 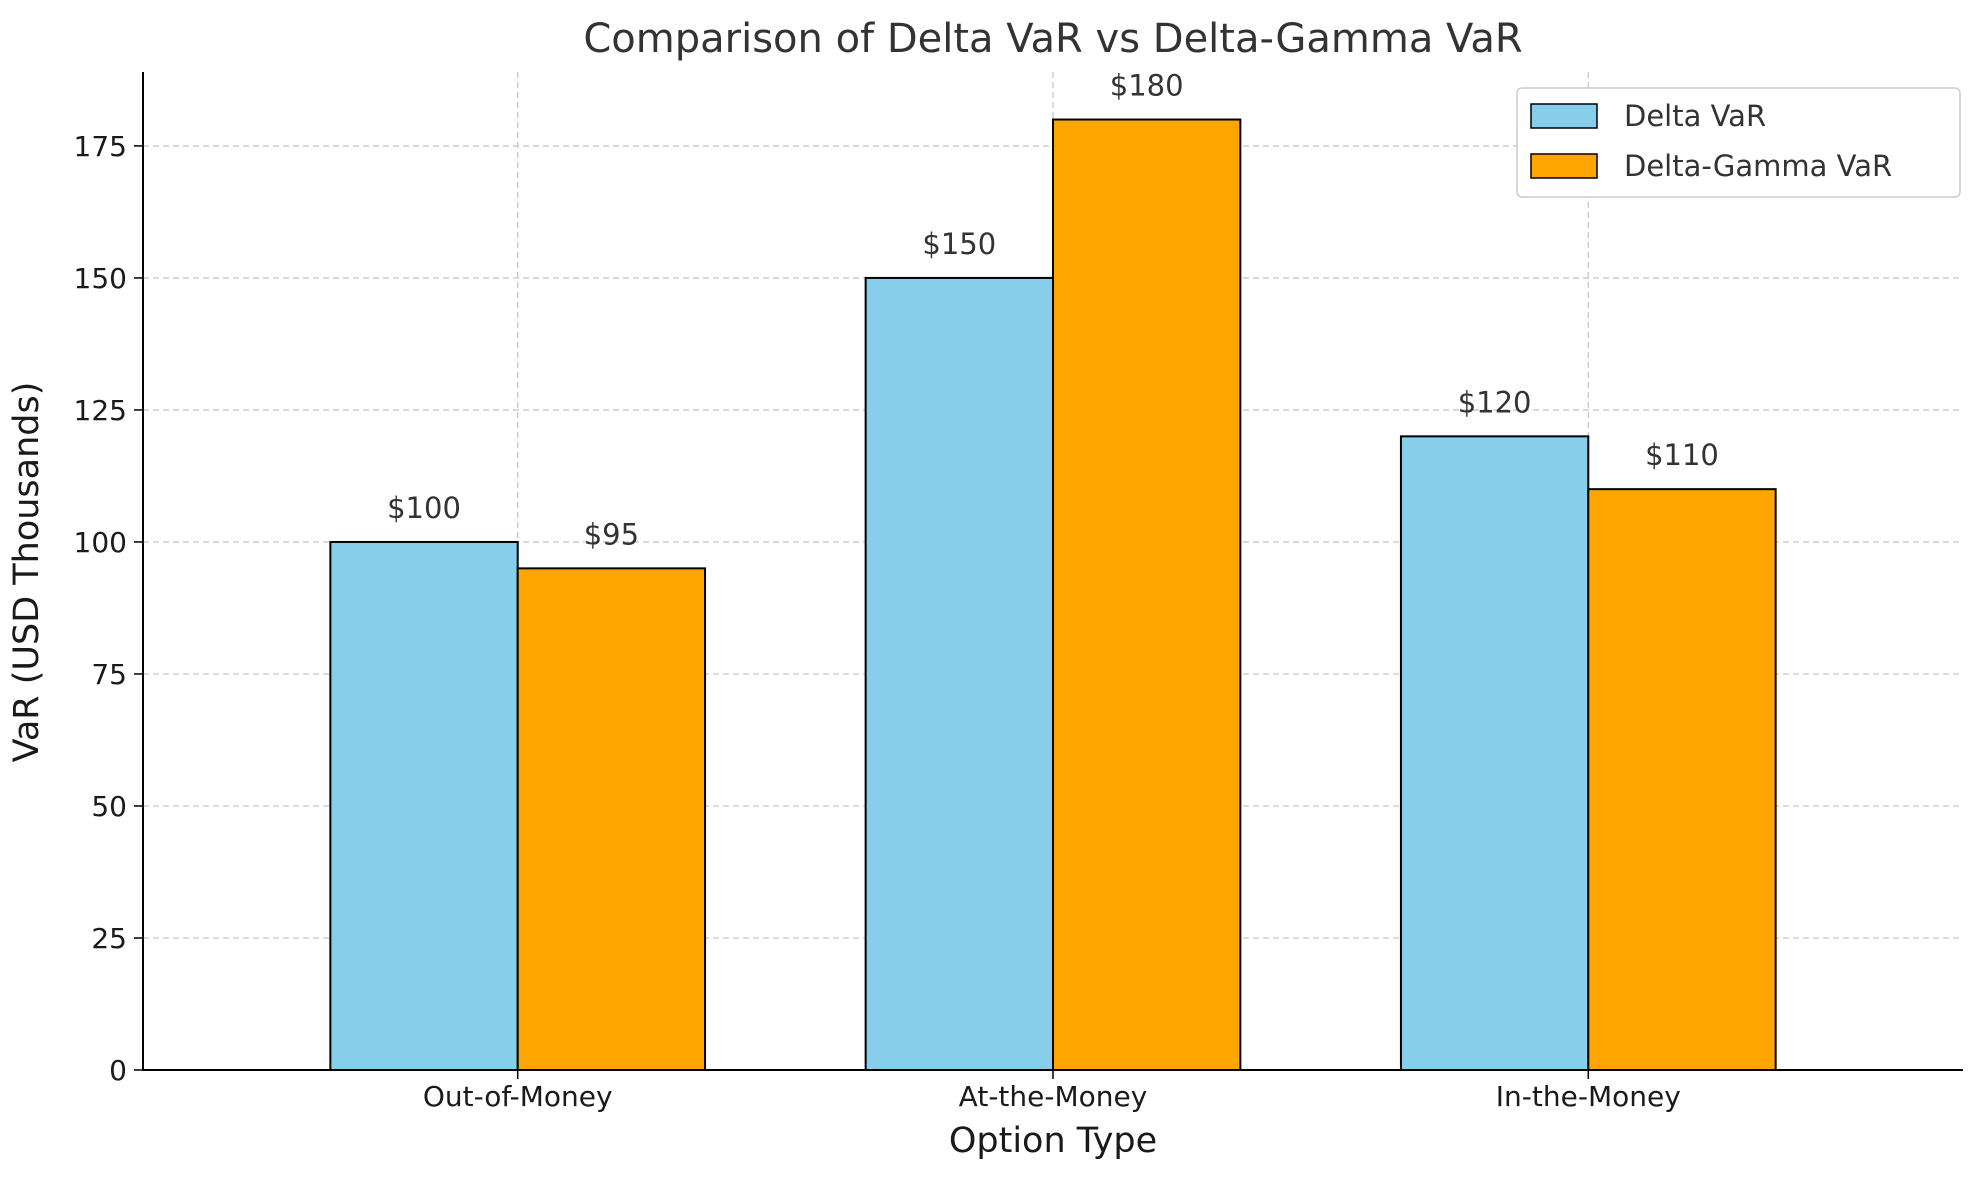 I want to click on y-tick-label: 50, so click(x=109, y=806).